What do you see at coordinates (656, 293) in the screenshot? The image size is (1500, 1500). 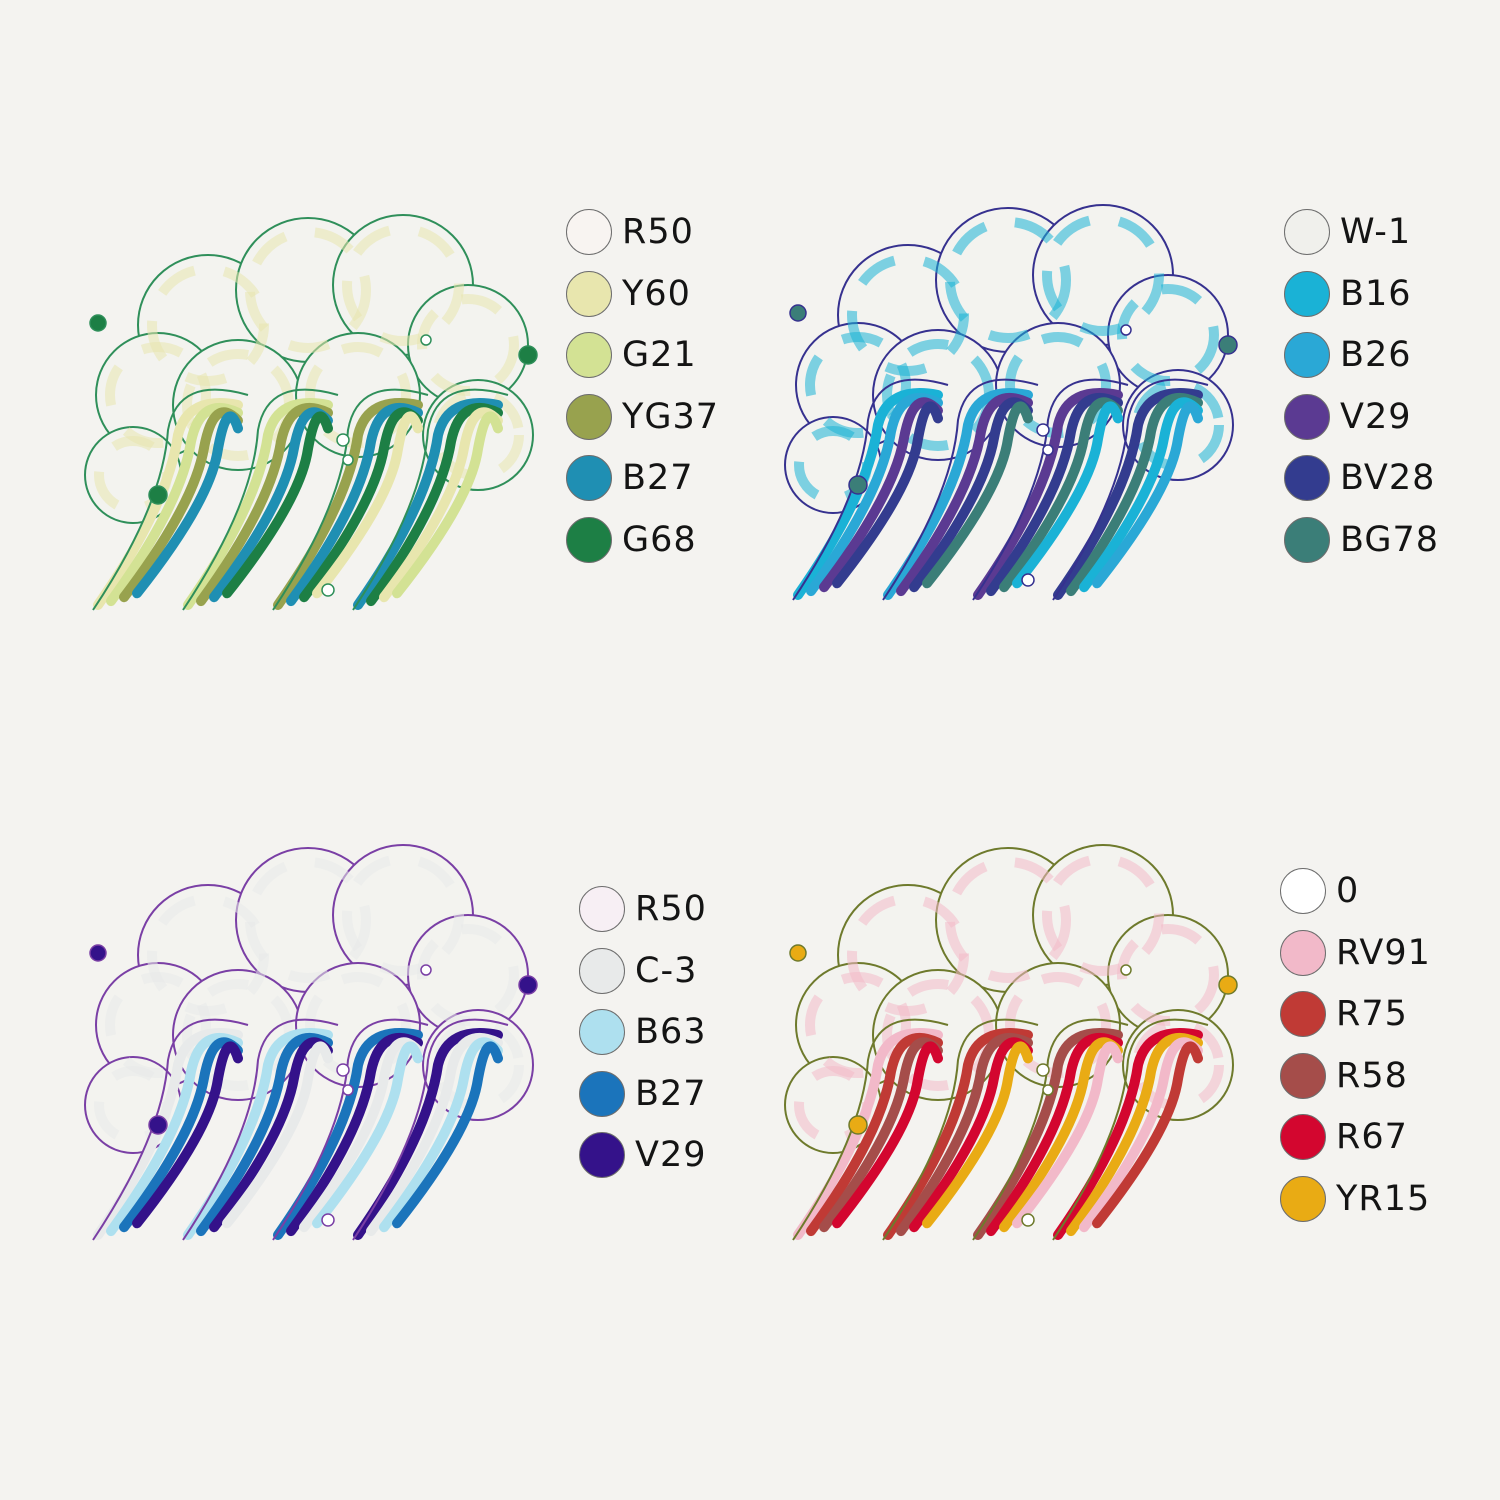 I see `swatch-label: Y60` at bounding box center [656, 293].